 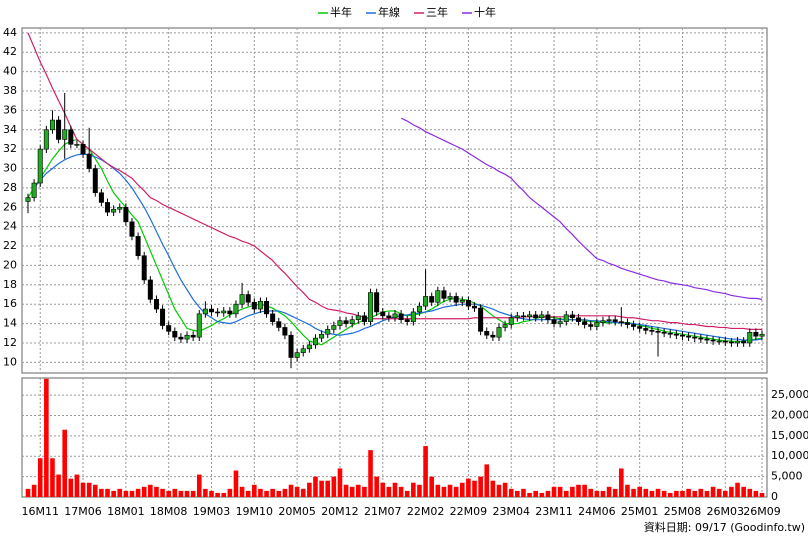 I want to click on y-tick-label: 38, so click(x=10, y=90).